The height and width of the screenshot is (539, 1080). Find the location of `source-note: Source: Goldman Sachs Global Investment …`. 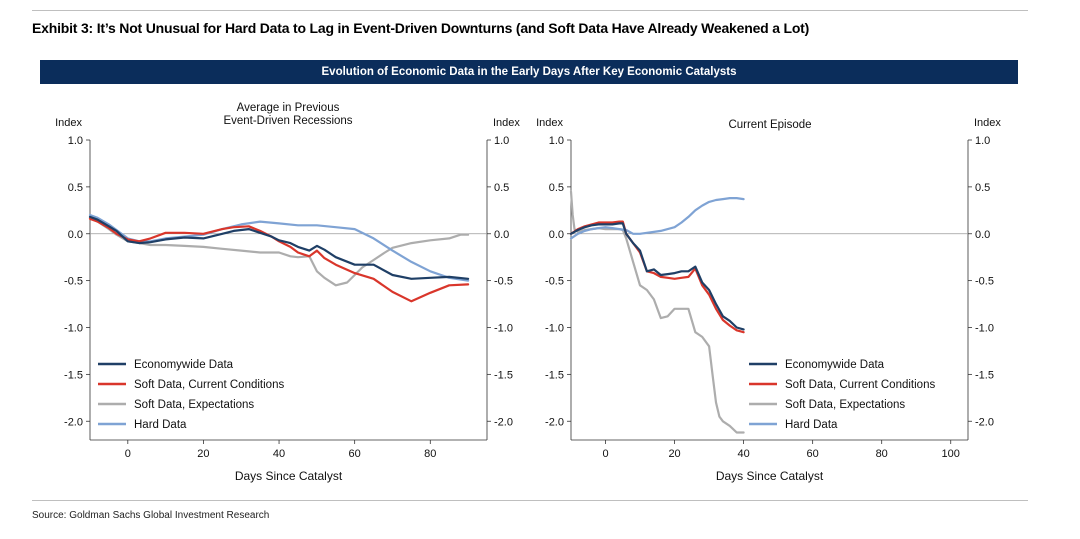

source-note: Source: Goldman Sachs Global Investment … is located at coordinates (151, 515).